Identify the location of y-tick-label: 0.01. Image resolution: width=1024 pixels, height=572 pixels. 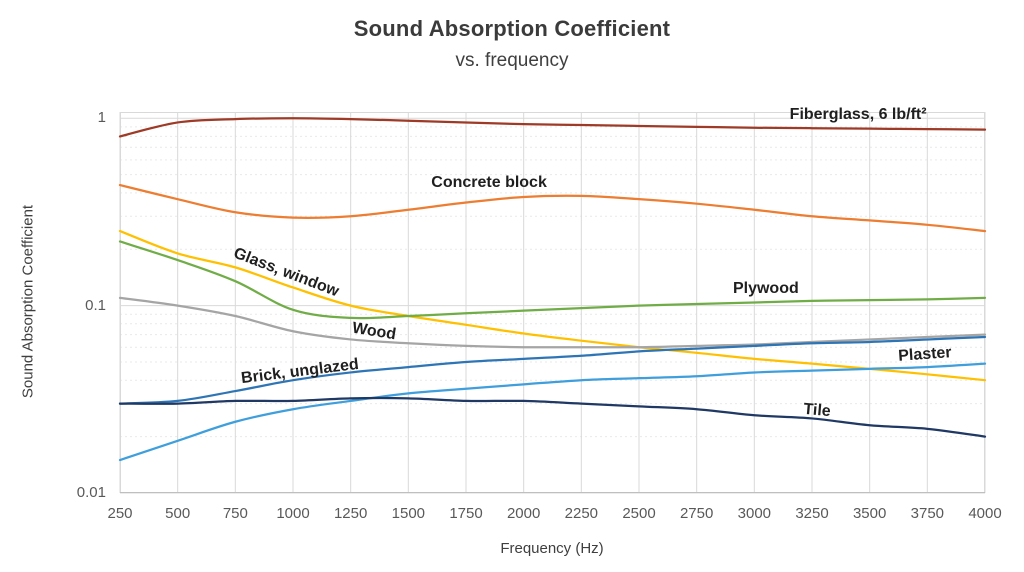
(91, 492).